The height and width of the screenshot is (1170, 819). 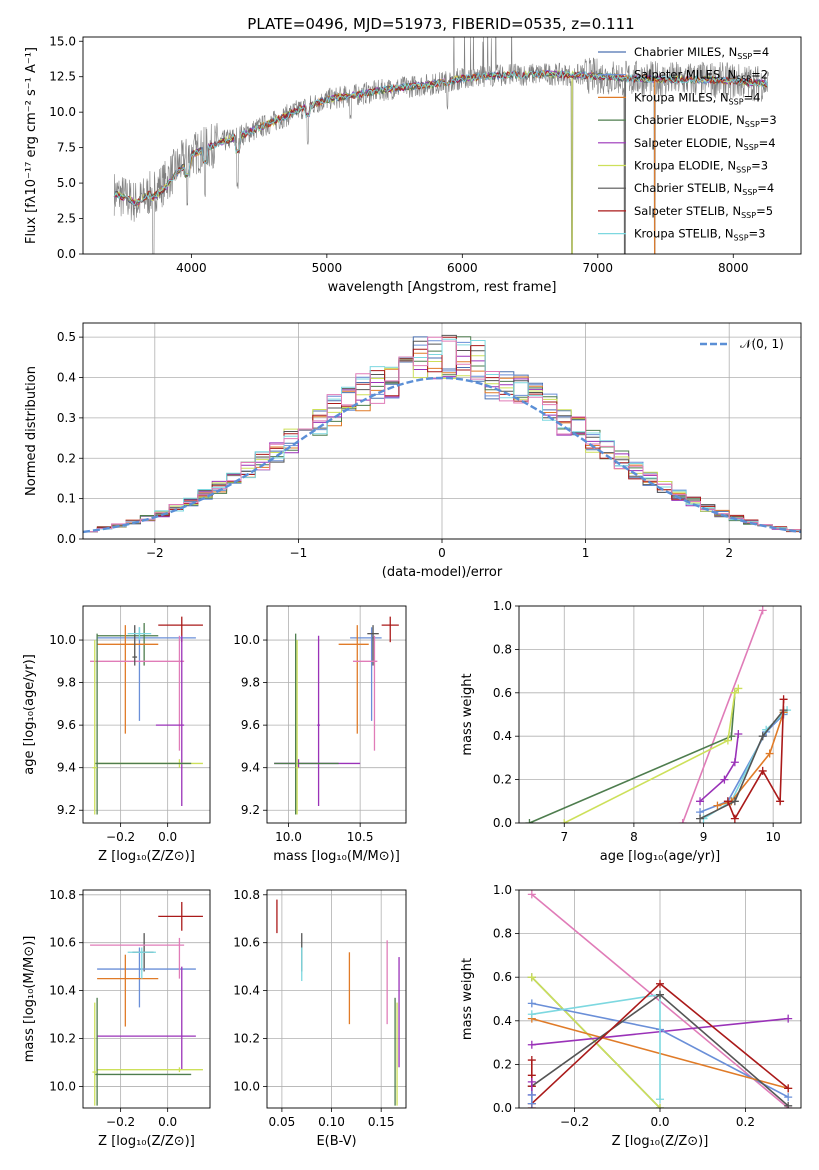 What do you see at coordinates (29, 714) in the screenshot?
I see `y-axis-label: age [log₁₀(age/yr)]` at bounding box center [29, 714].